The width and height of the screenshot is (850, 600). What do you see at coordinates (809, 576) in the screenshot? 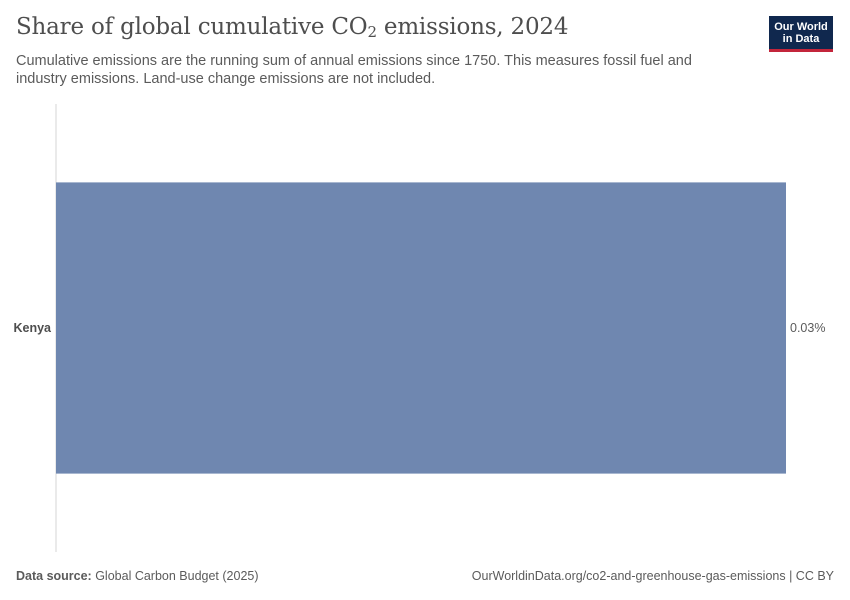
I see `license-text: | CC BY` at bounding box center [809, 576].